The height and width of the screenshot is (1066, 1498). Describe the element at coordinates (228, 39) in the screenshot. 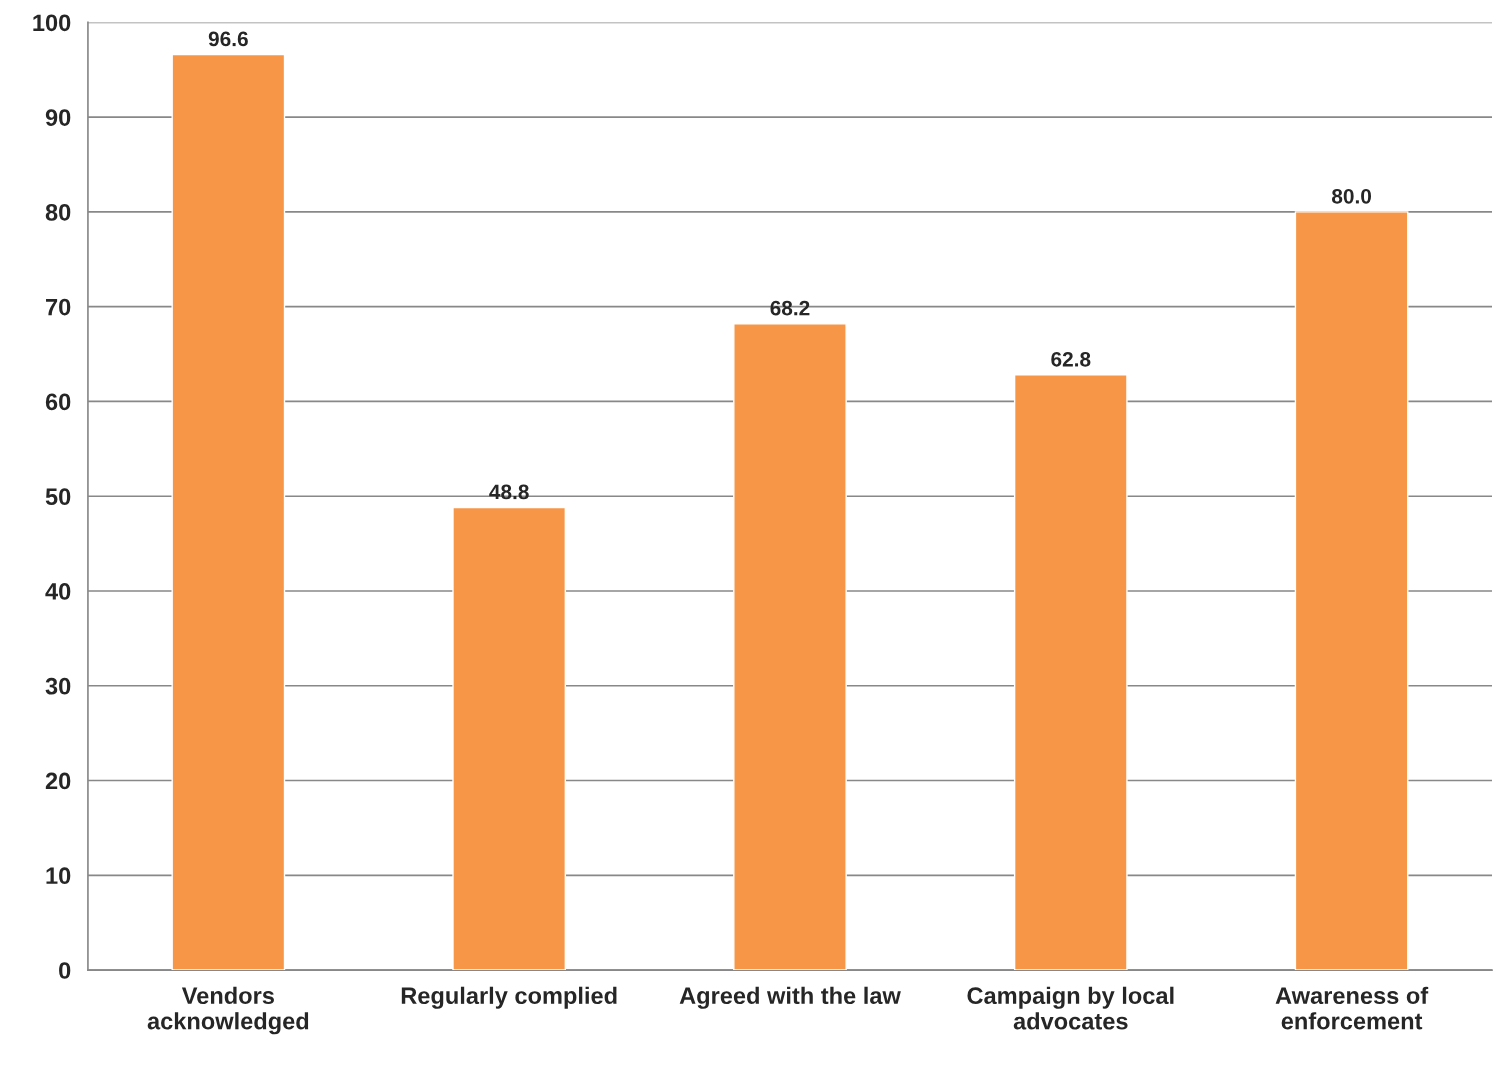

I see `data-label: 96.6` at that location.